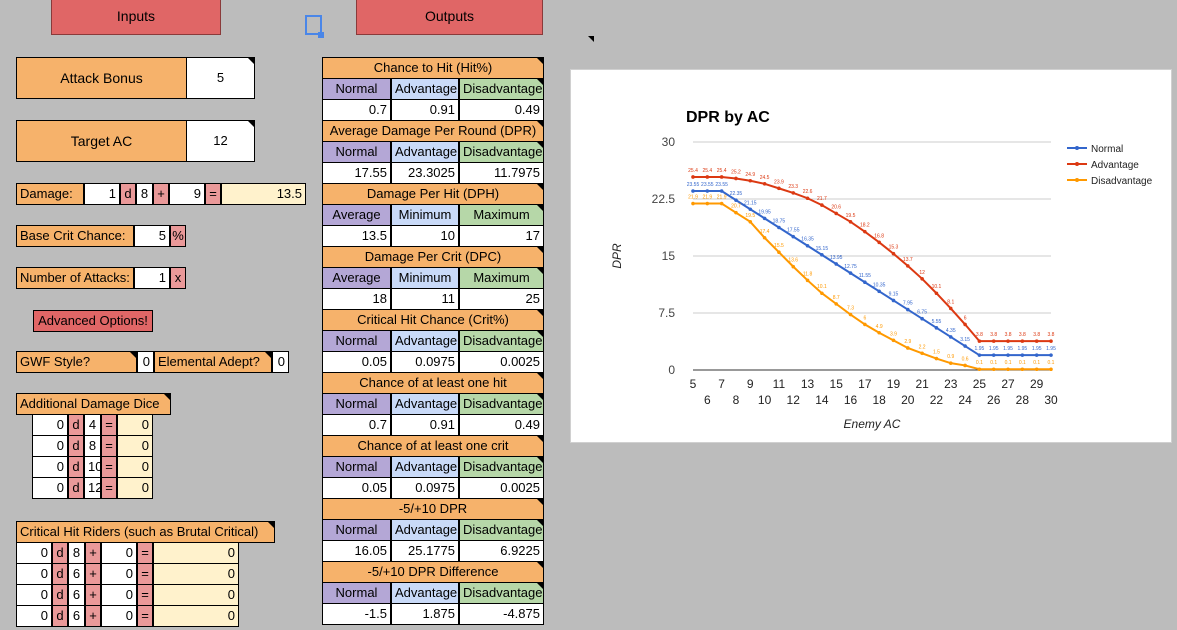  What do you see at coordinates (1115, 165) in the screenshot?
I see `legend-label: Advantage` at bounding box center [1115, 165].